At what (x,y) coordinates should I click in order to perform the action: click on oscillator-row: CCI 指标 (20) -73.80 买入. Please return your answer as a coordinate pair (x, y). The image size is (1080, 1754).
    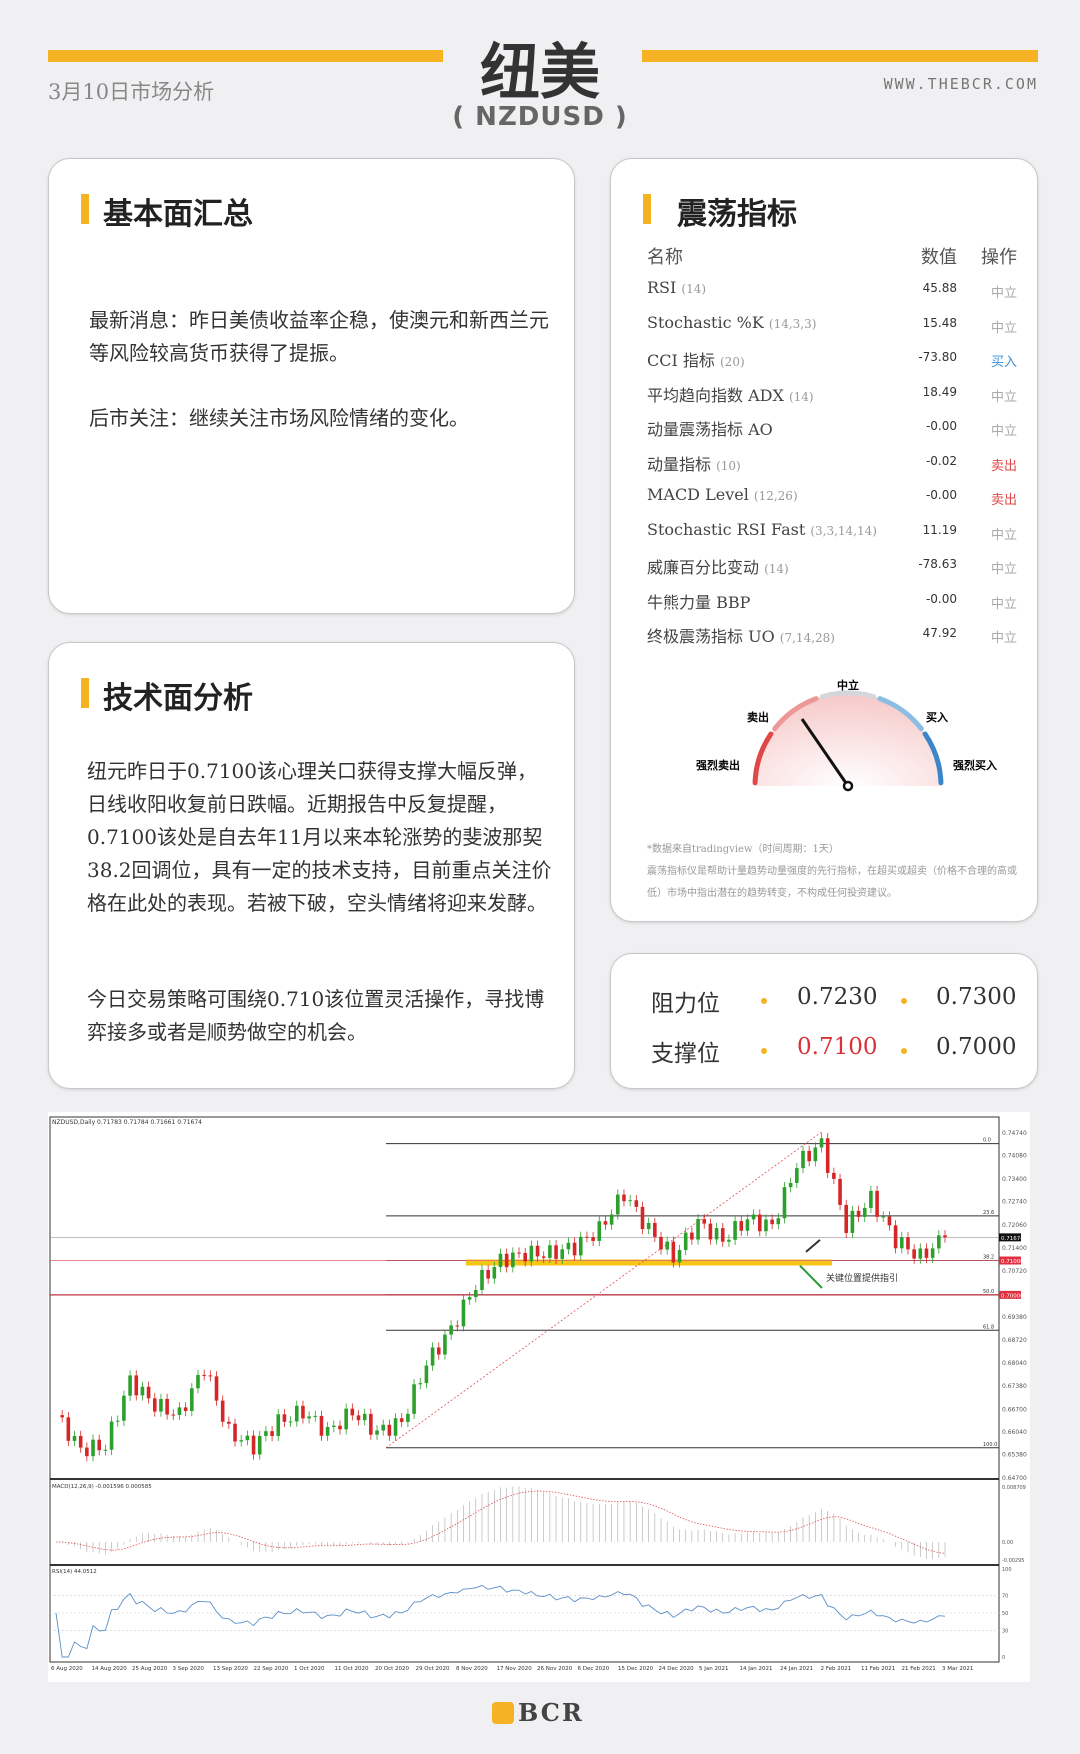
    Looking at the image, I should click on (832, 359).